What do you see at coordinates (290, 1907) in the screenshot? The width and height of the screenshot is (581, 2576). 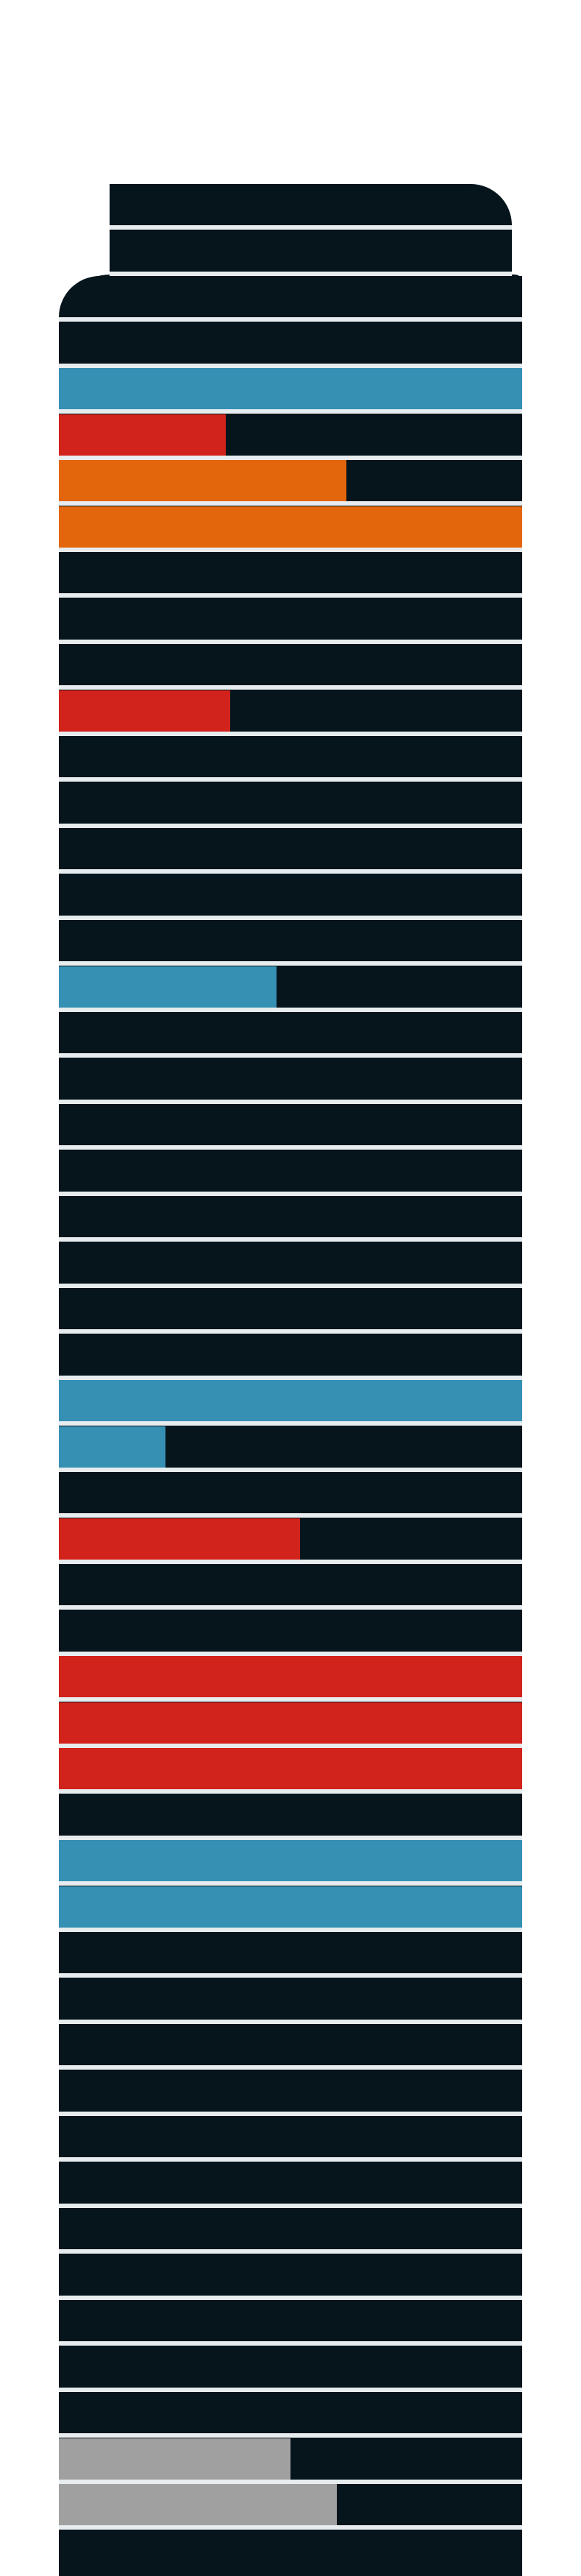 I see `floor-38-fill` at bounding box center [290, 1907].